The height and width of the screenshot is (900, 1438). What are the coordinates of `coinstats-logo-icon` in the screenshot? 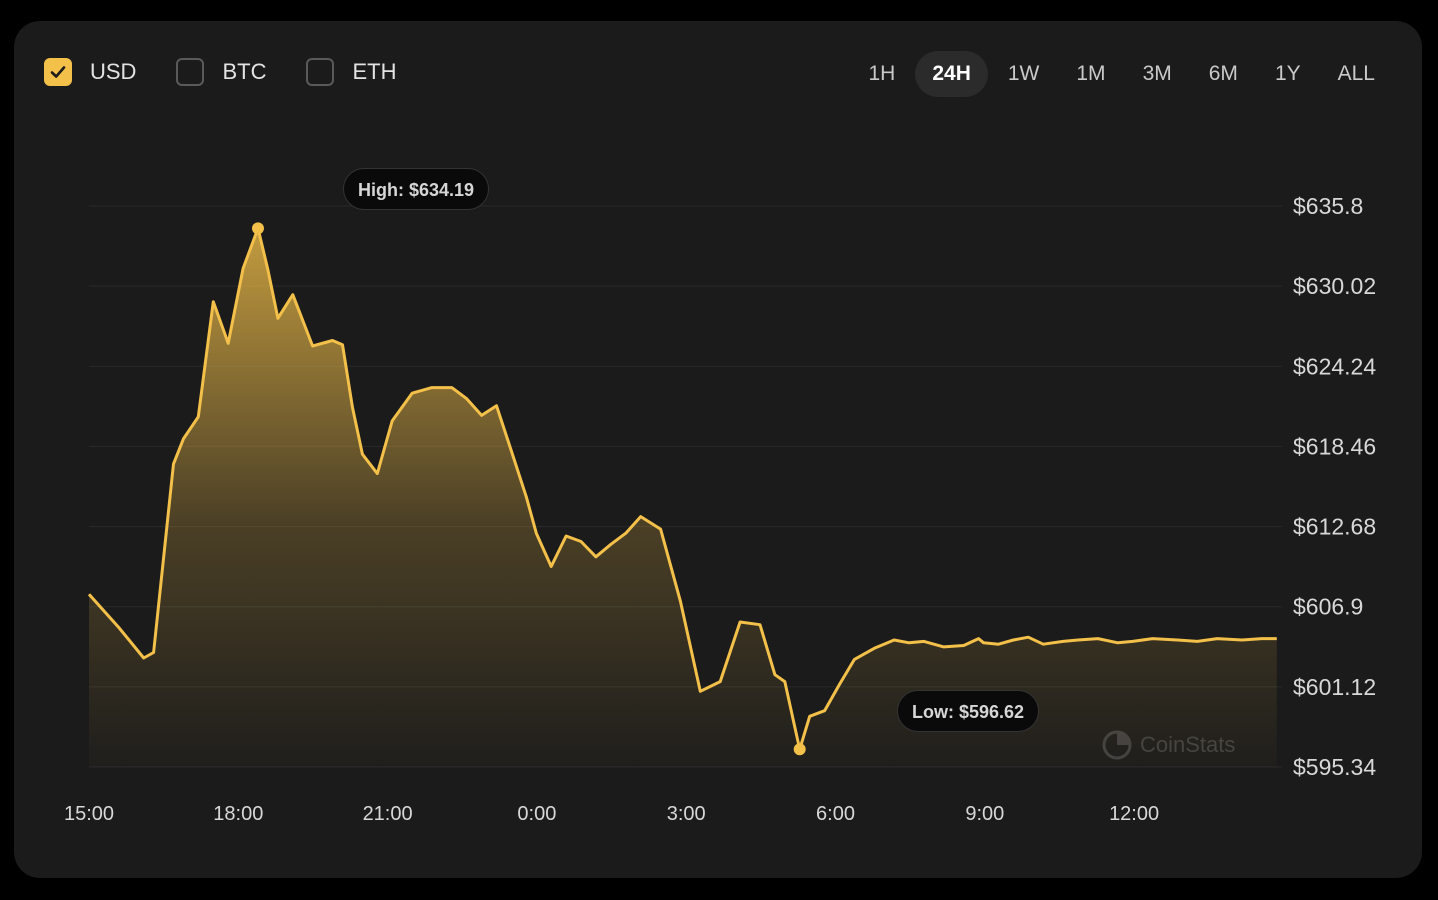 It's located at (1117, 745).